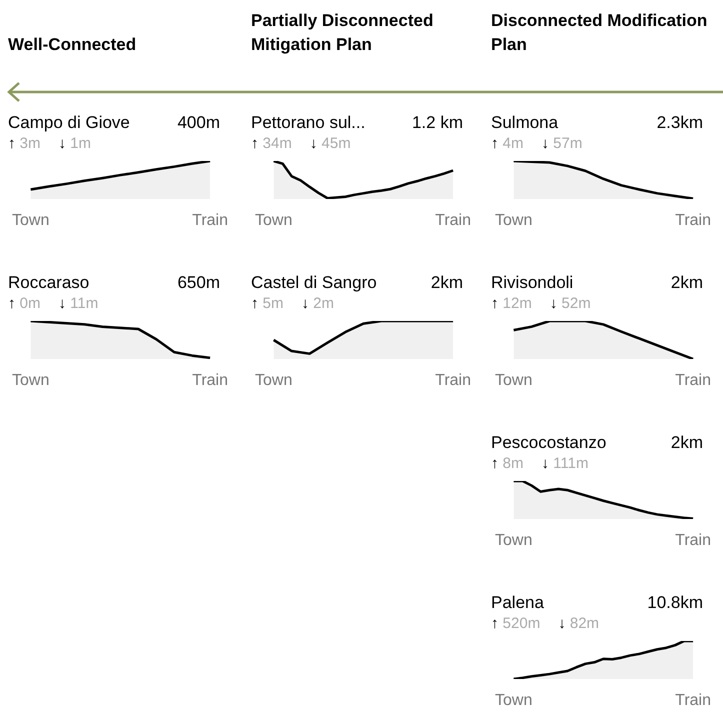 The image size is (723, 720). Describe the element at coordinates (69, 123) in the screenshot. I see `chart-title: Campo di Giove` at that location.